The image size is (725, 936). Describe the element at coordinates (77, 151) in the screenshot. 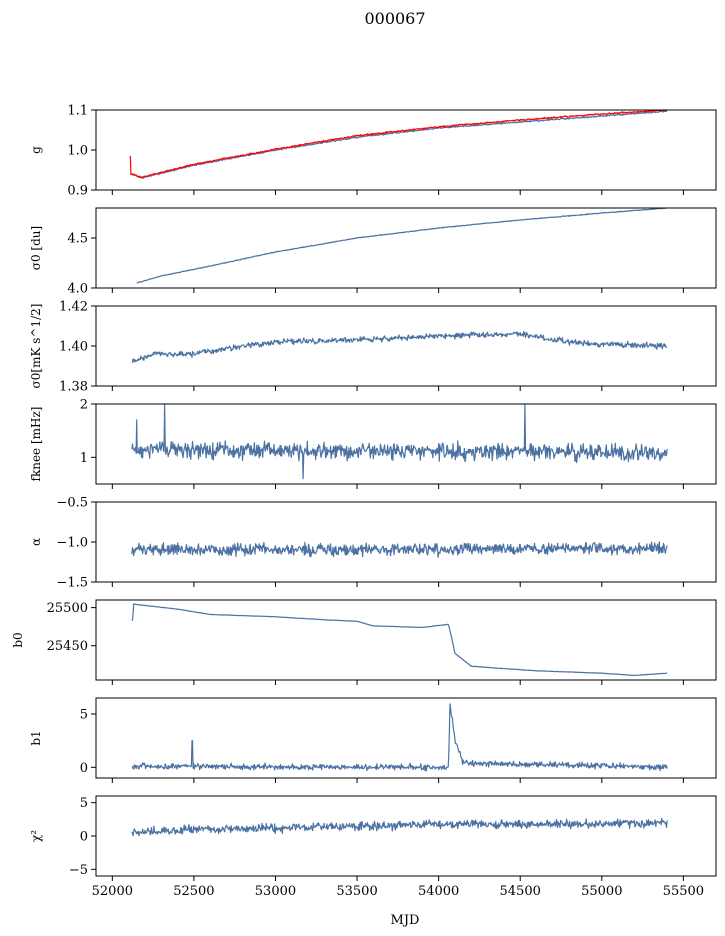

I see `y-tick-label: 1.0` at that location.